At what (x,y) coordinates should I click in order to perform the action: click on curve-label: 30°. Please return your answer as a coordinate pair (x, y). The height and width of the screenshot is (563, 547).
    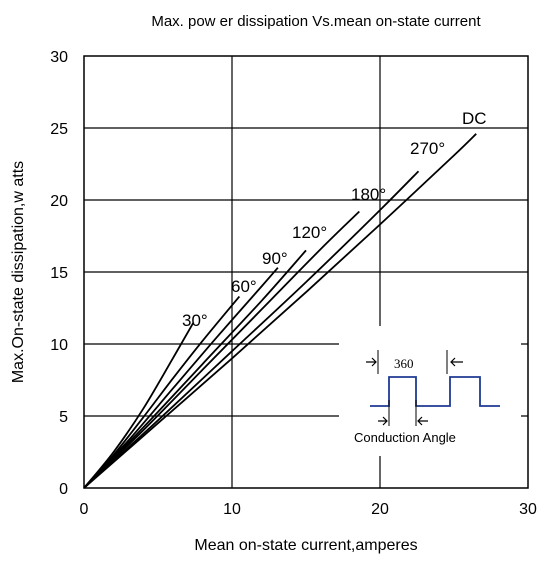
    Looking at the image, I should click on (195, 320).